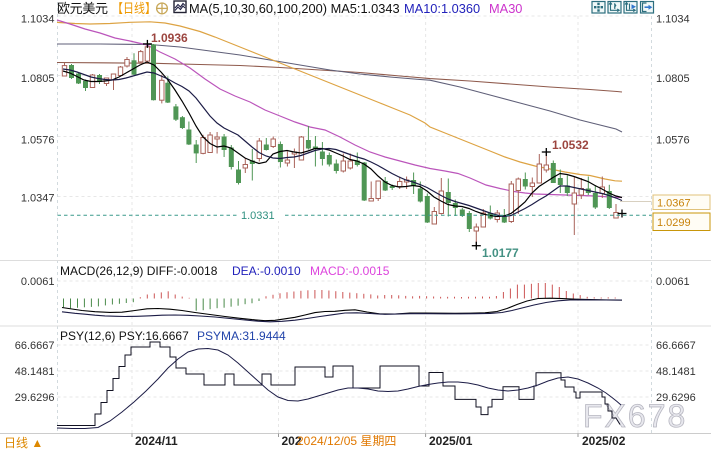 This screenshot has width=711, height=452. Describe the element at coordinates (258, 216) in the screenshot. I see `svg-text: 1.0331` at that location.